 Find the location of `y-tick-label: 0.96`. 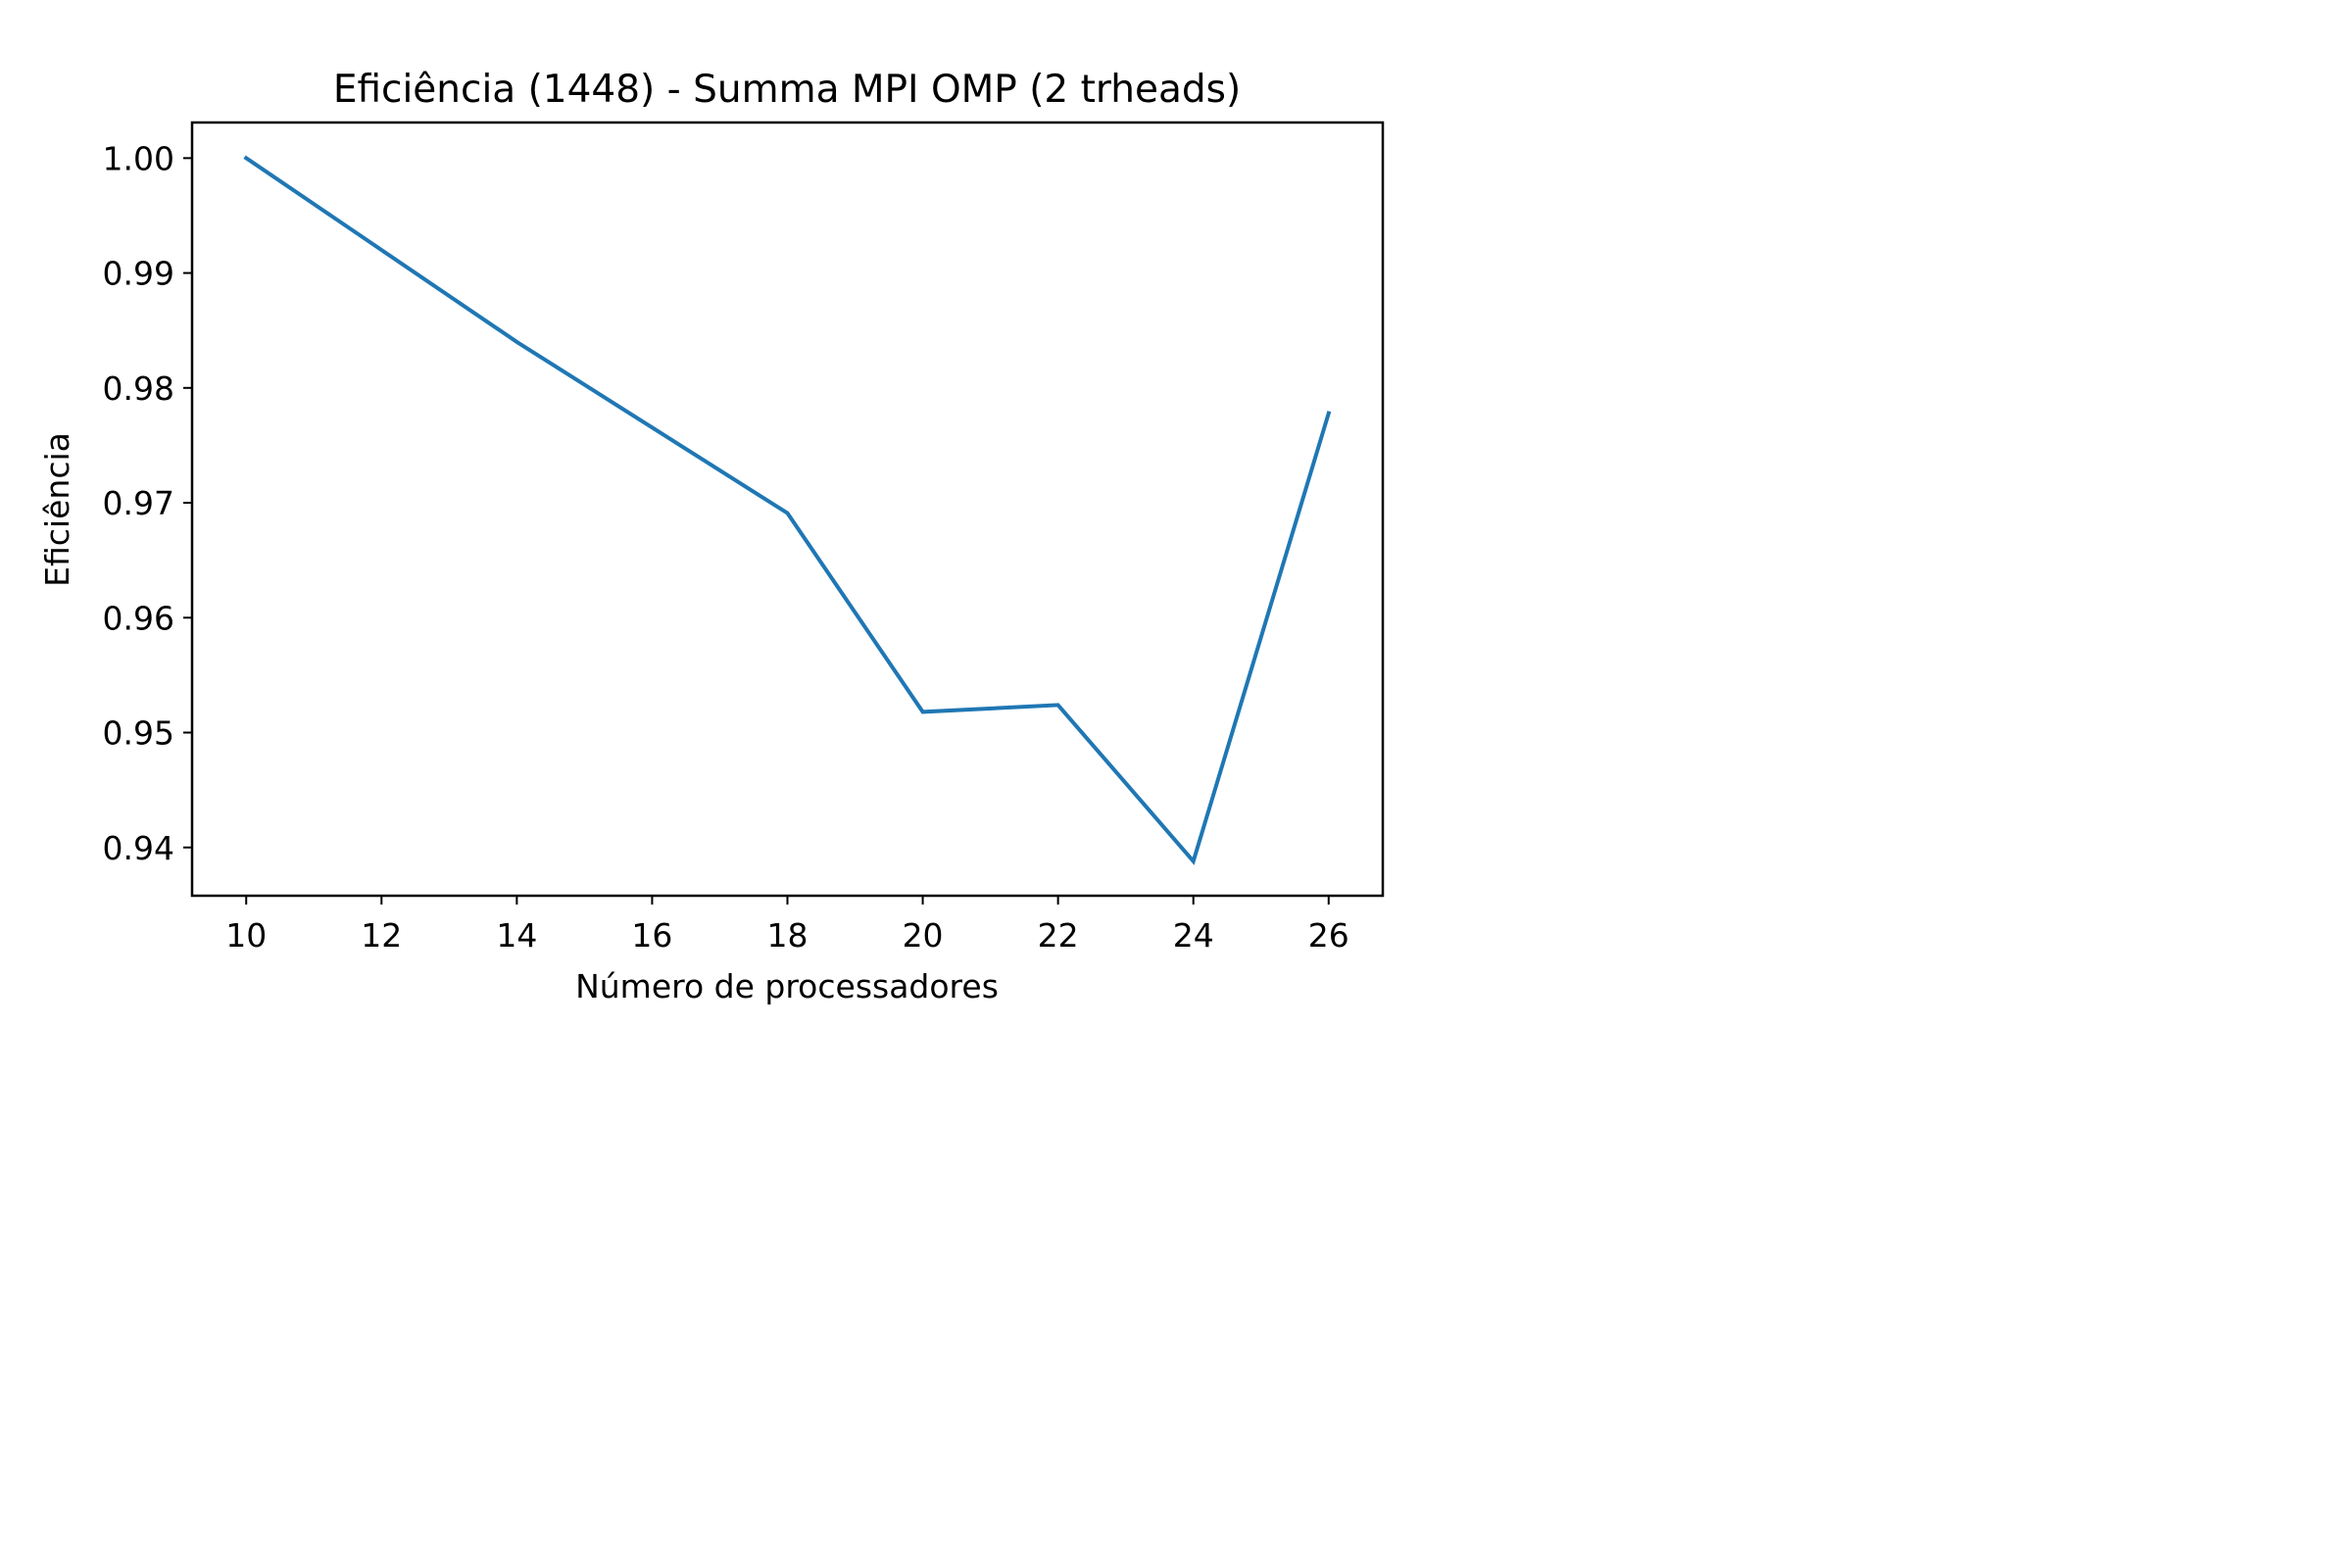

y-tick-label: 0.96 is located at coordinates (138, 618).